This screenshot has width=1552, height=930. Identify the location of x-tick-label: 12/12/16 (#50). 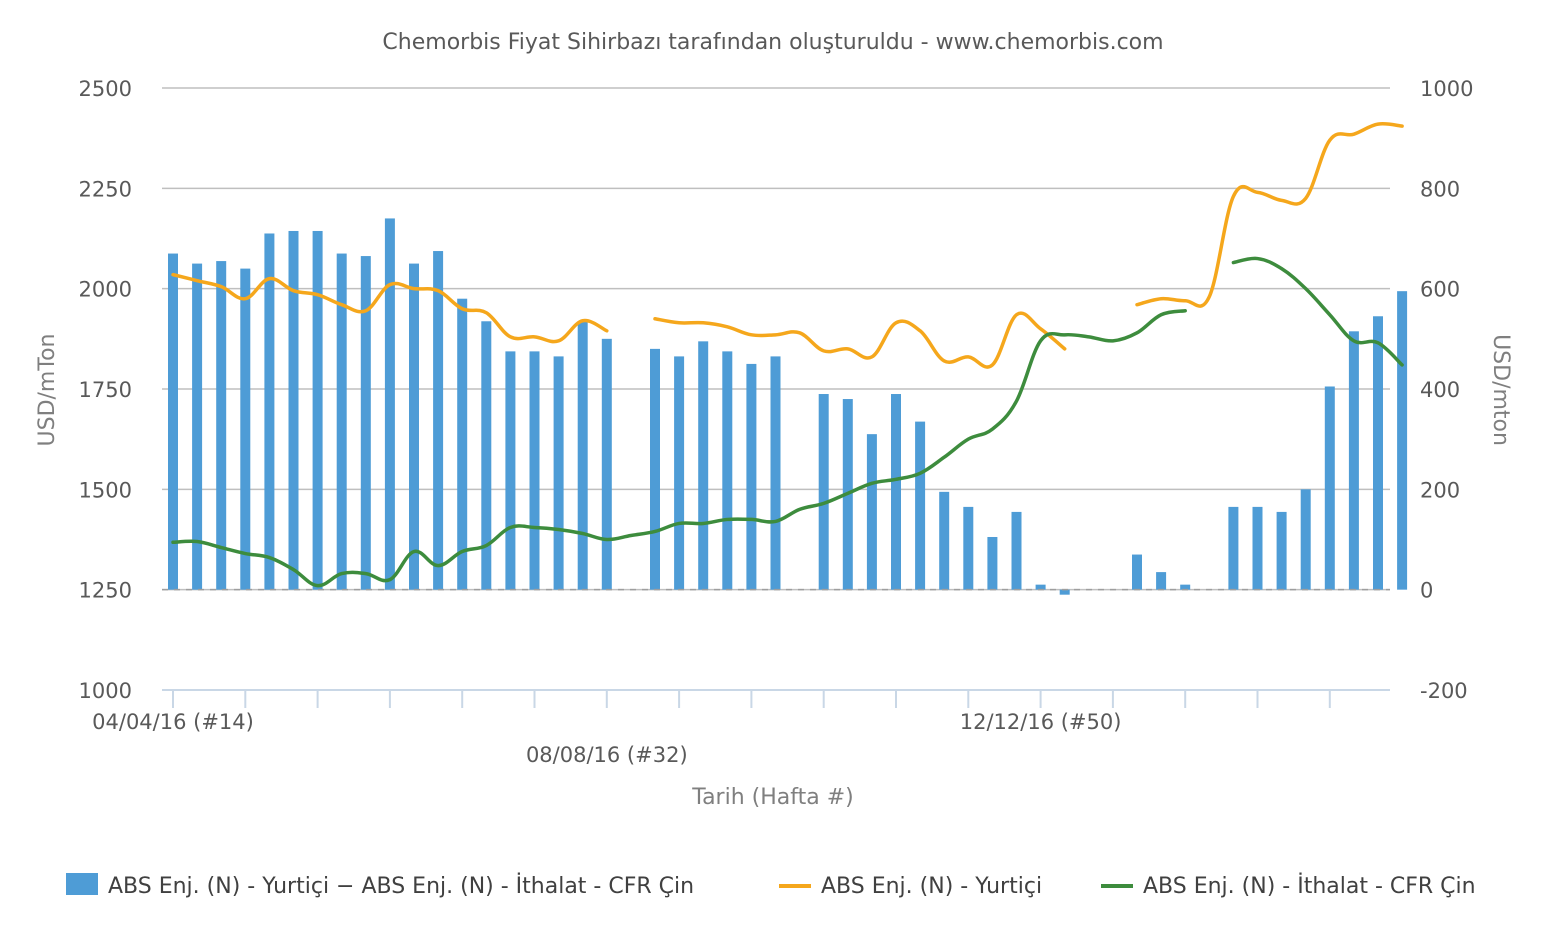
(1041, 722).